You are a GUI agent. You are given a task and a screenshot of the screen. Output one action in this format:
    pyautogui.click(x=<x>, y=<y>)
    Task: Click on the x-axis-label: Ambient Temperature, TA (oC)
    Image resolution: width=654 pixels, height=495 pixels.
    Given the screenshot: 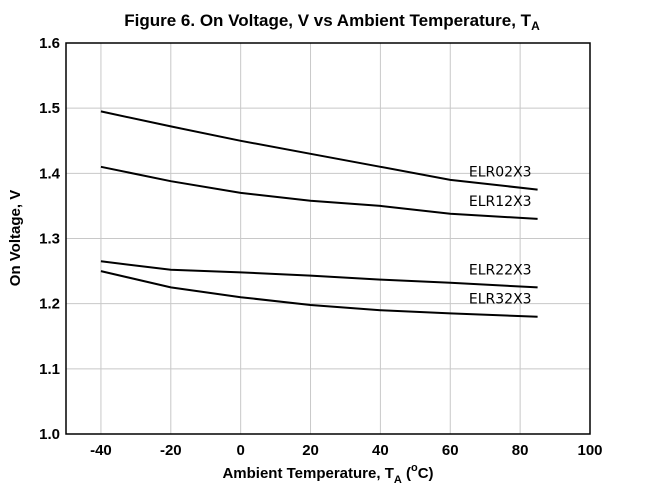 What is the action you would take?
    pyautogui.click(x=327, y=474)
    